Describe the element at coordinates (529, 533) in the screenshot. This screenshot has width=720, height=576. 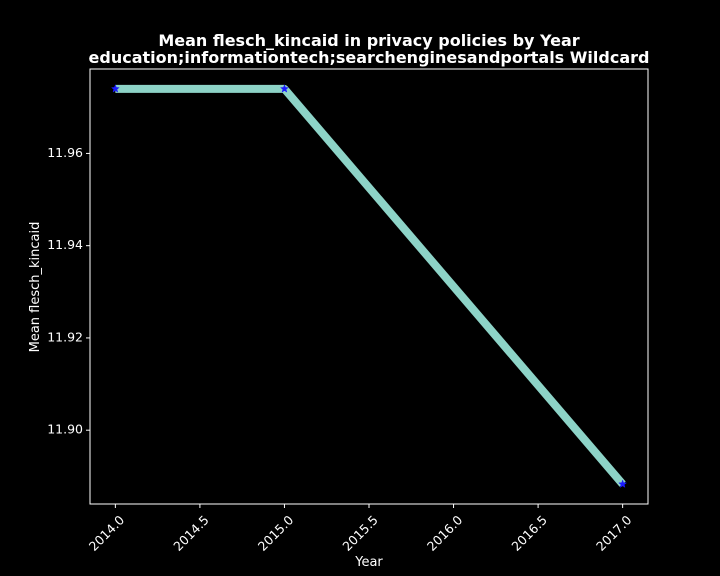
I see `x-tick-label: 2016.5` at that location.